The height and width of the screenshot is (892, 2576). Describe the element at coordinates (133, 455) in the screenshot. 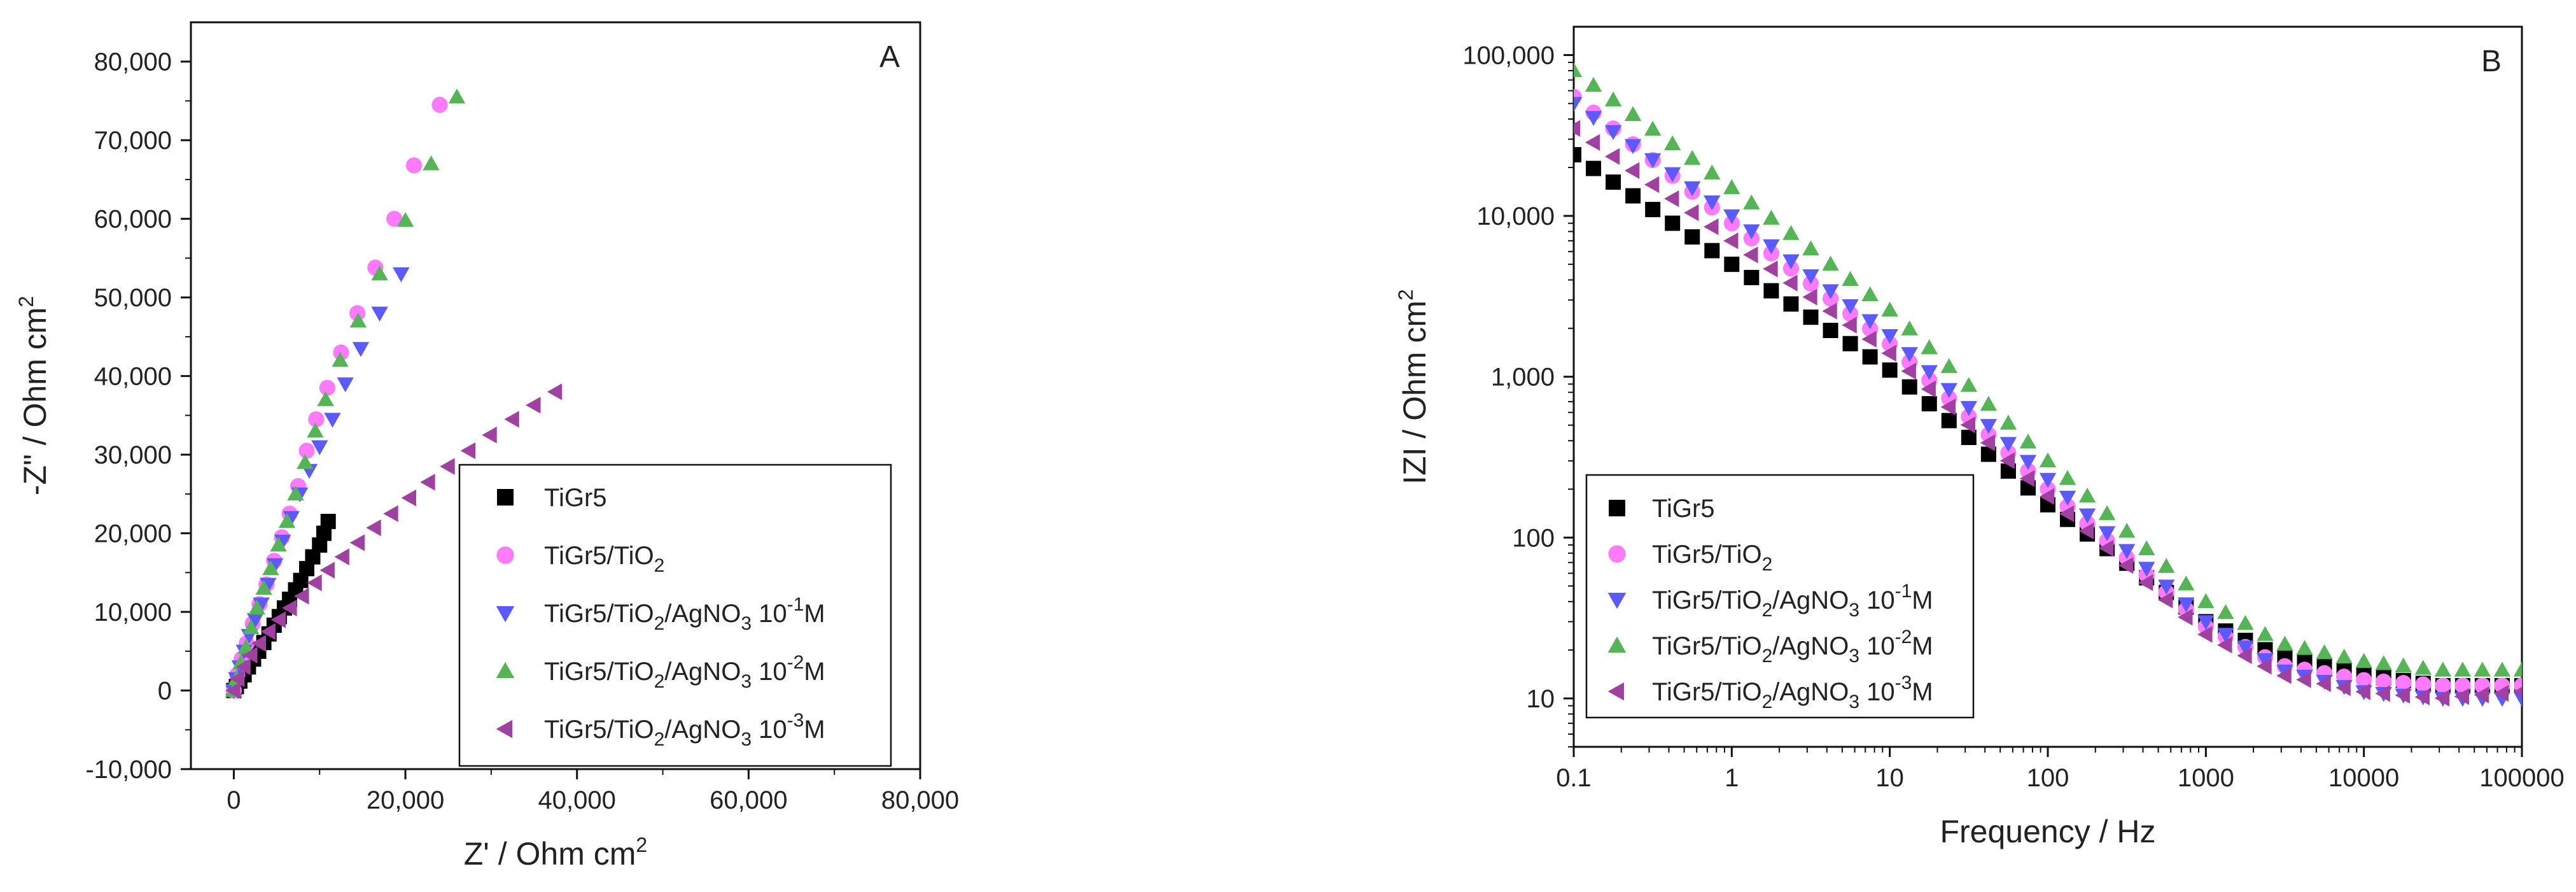

I see `y-tick-label: 30,000` at that location.